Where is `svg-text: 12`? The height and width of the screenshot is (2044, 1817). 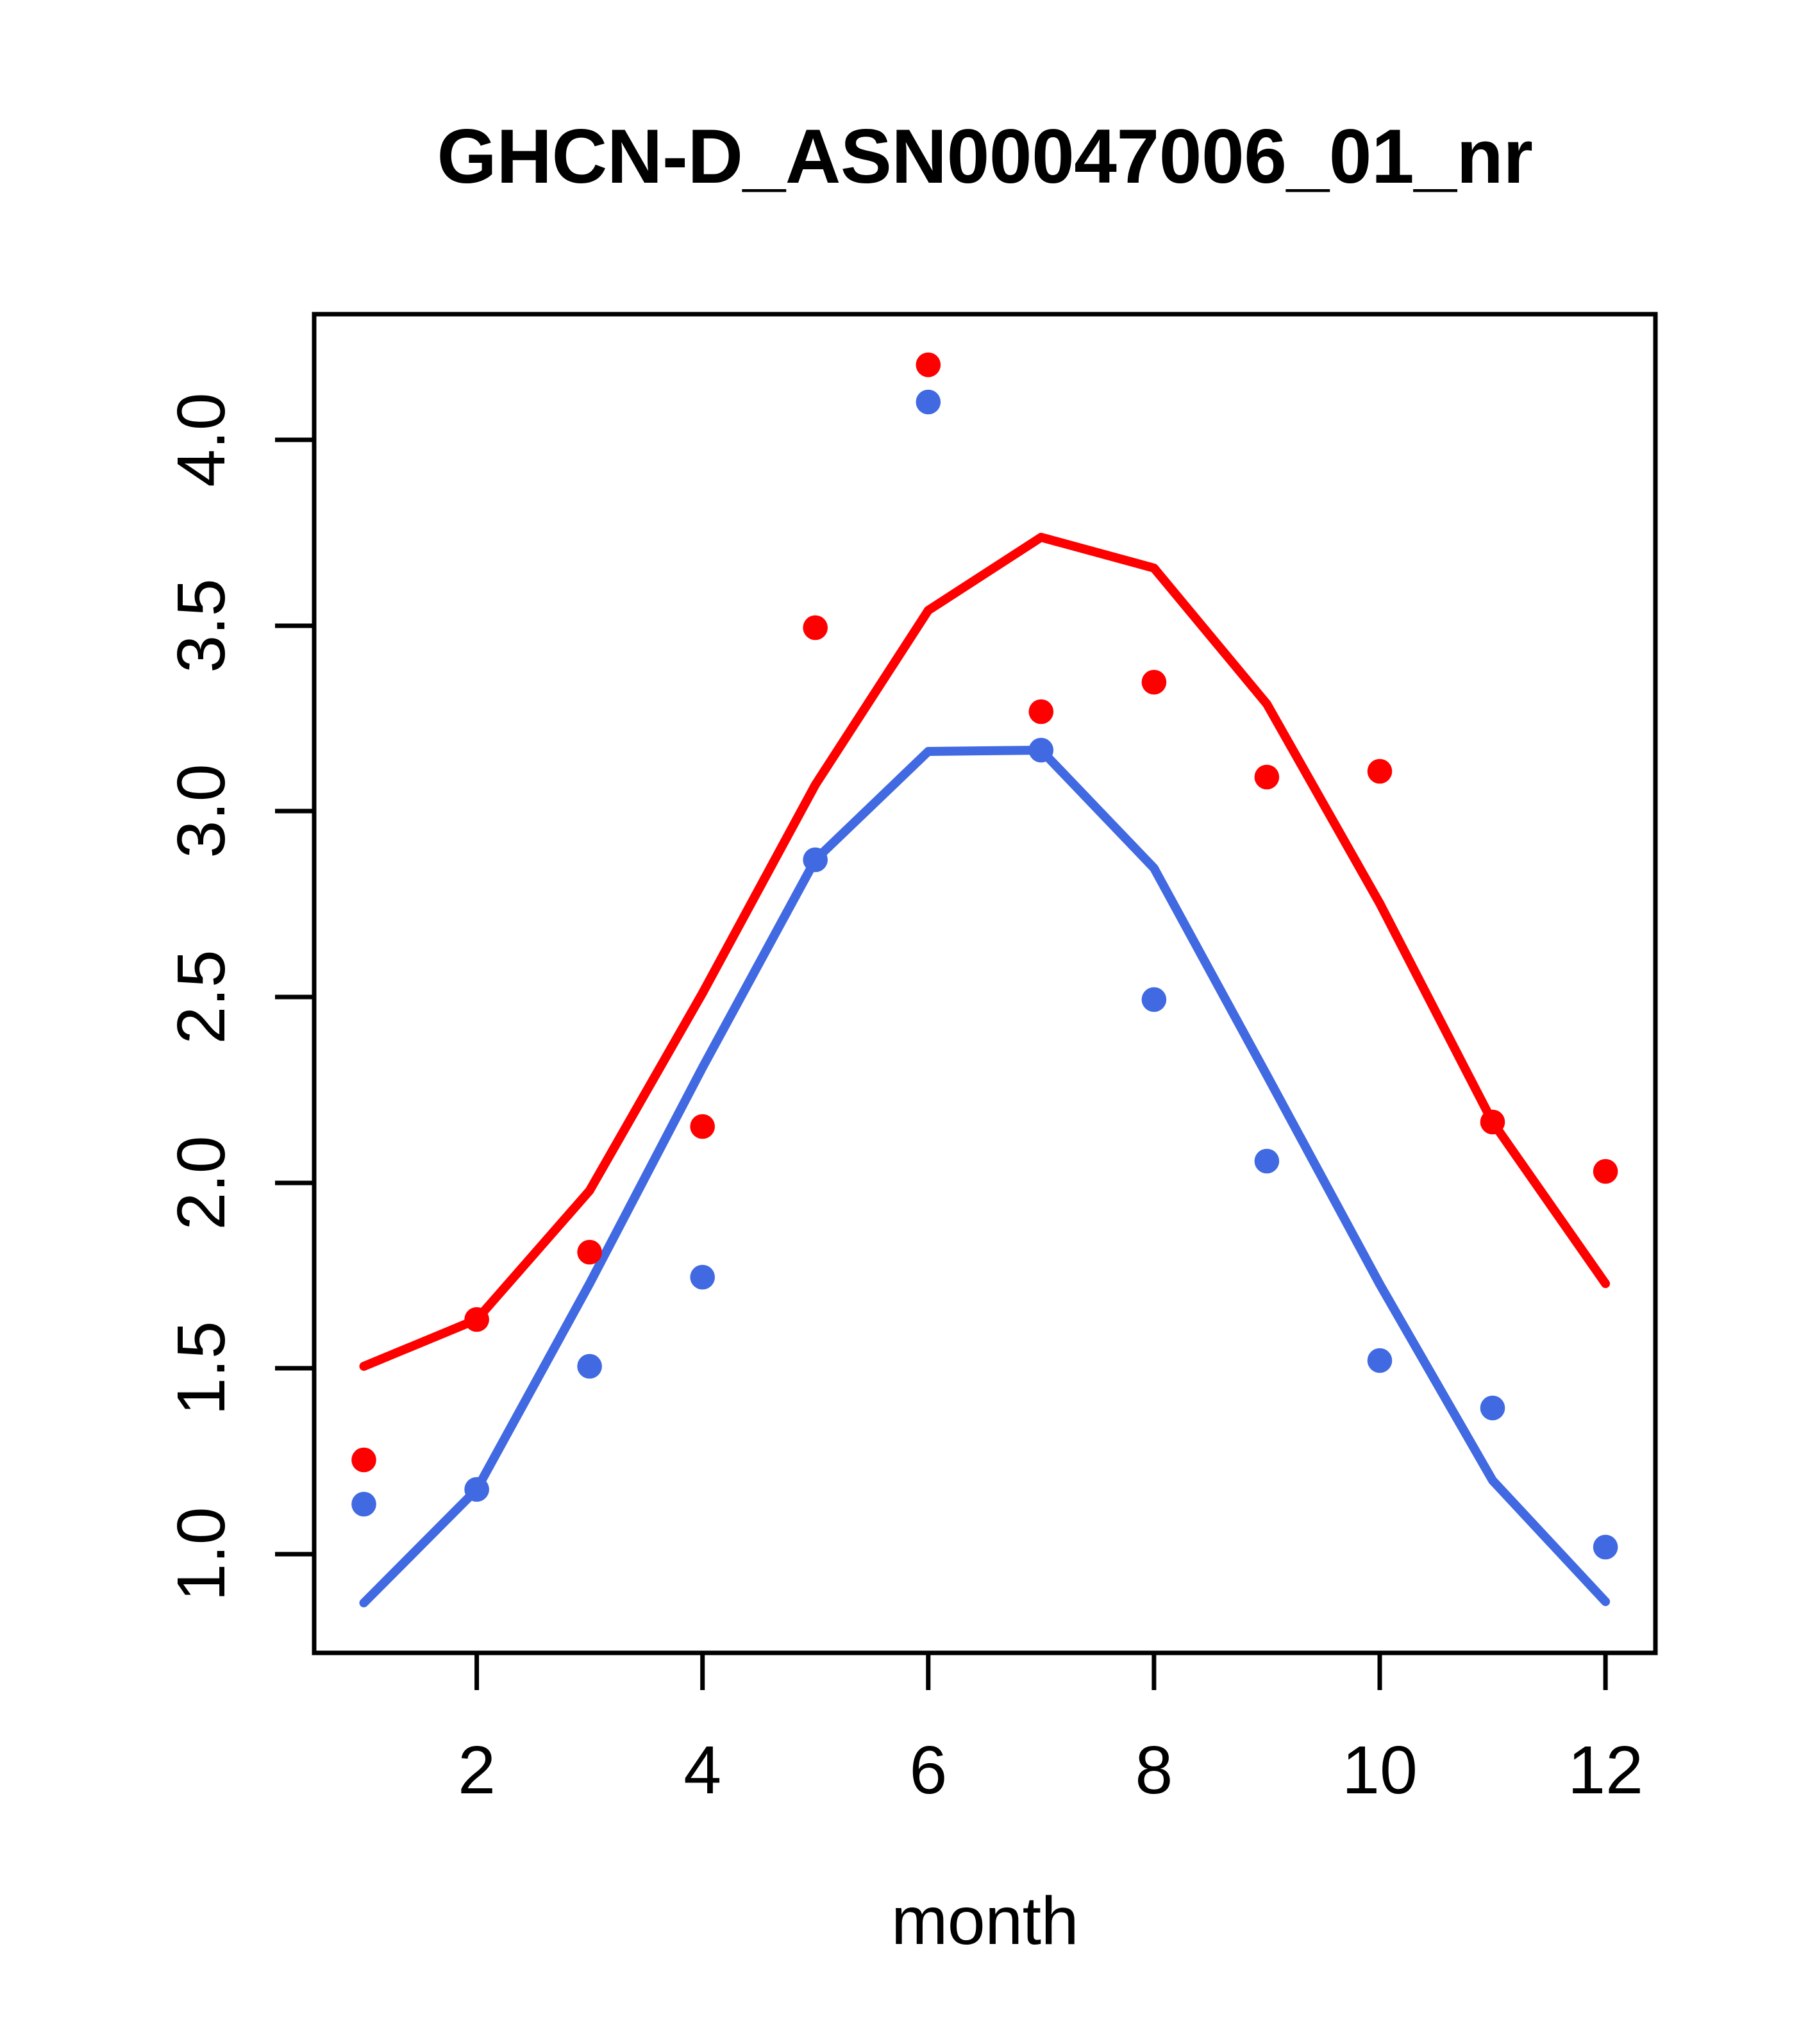
svg-text: 12 is located at coordinates (1605, 1770).